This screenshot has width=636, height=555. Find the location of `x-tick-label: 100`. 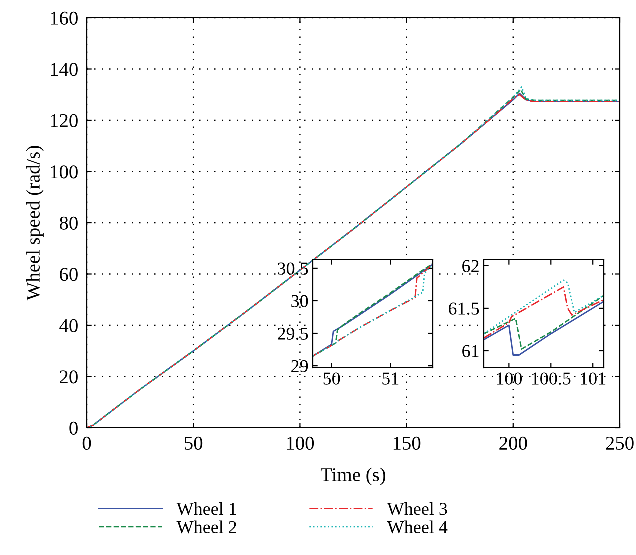

x-tick-label: 100 is located at coordinates (509, 378).